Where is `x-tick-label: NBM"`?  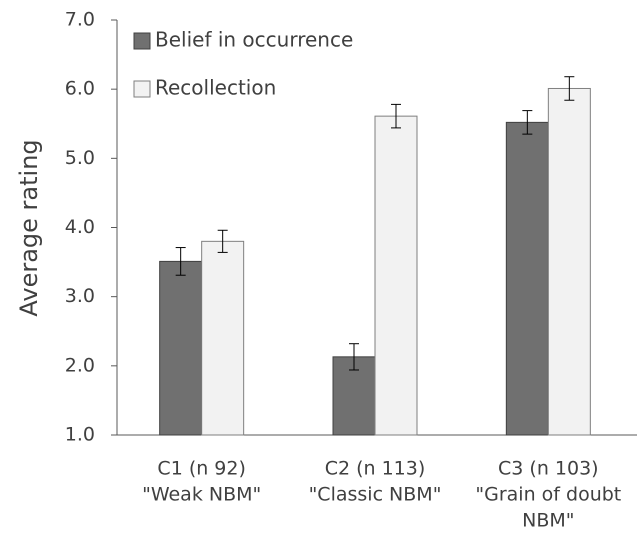 x-tick-label: NBM" is located at coordinates (548, 521).